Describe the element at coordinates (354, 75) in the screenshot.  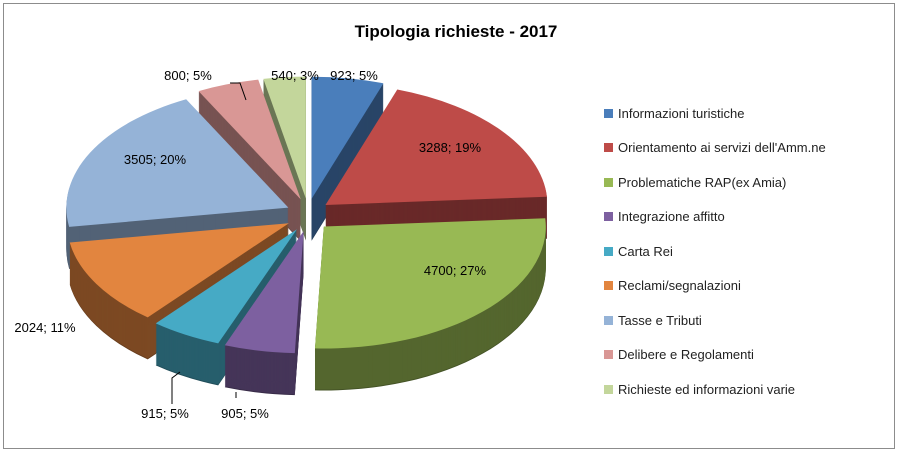
I see `data-label: 923; 5%` at that location.